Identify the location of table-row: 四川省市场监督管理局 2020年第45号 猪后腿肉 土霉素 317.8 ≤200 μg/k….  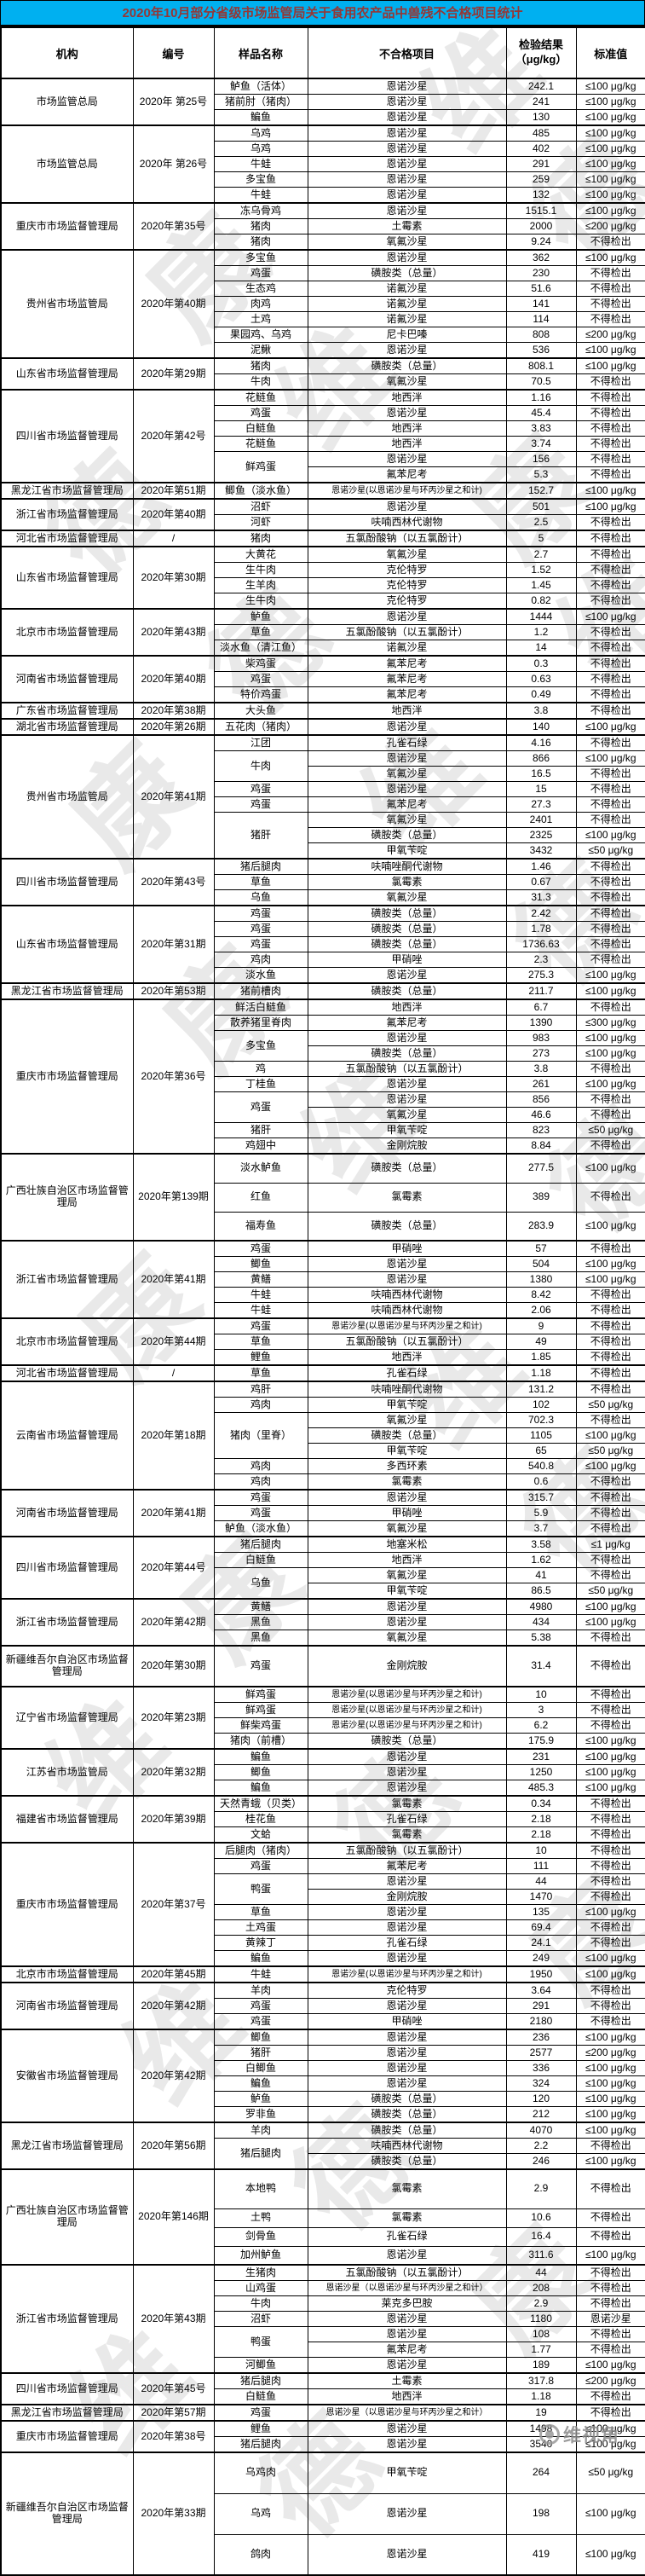
(322, 2388).